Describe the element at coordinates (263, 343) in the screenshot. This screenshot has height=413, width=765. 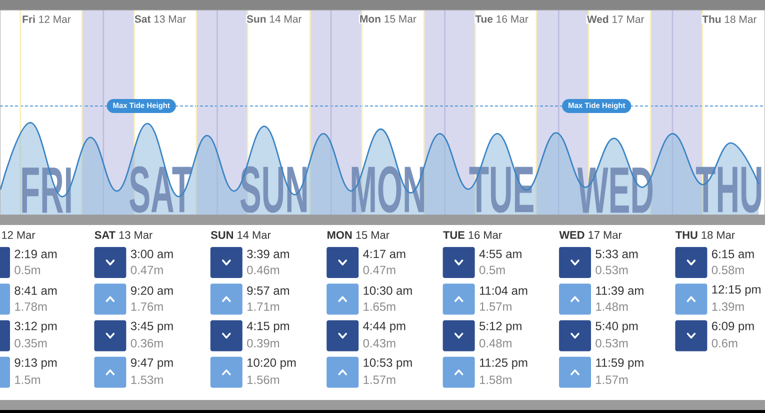
I see `text: 0.39m` at that location.